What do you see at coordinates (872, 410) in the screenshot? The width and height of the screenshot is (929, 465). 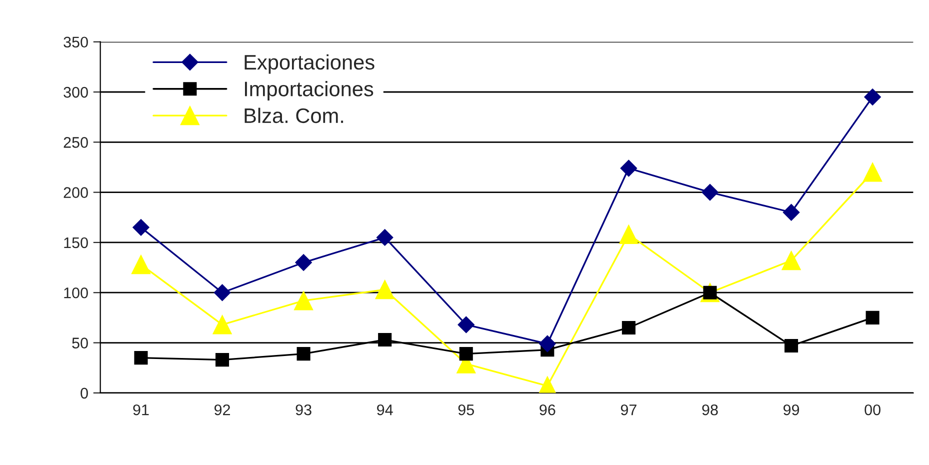 I see `x-tick-label: 00` at bounding box center [872, 410].